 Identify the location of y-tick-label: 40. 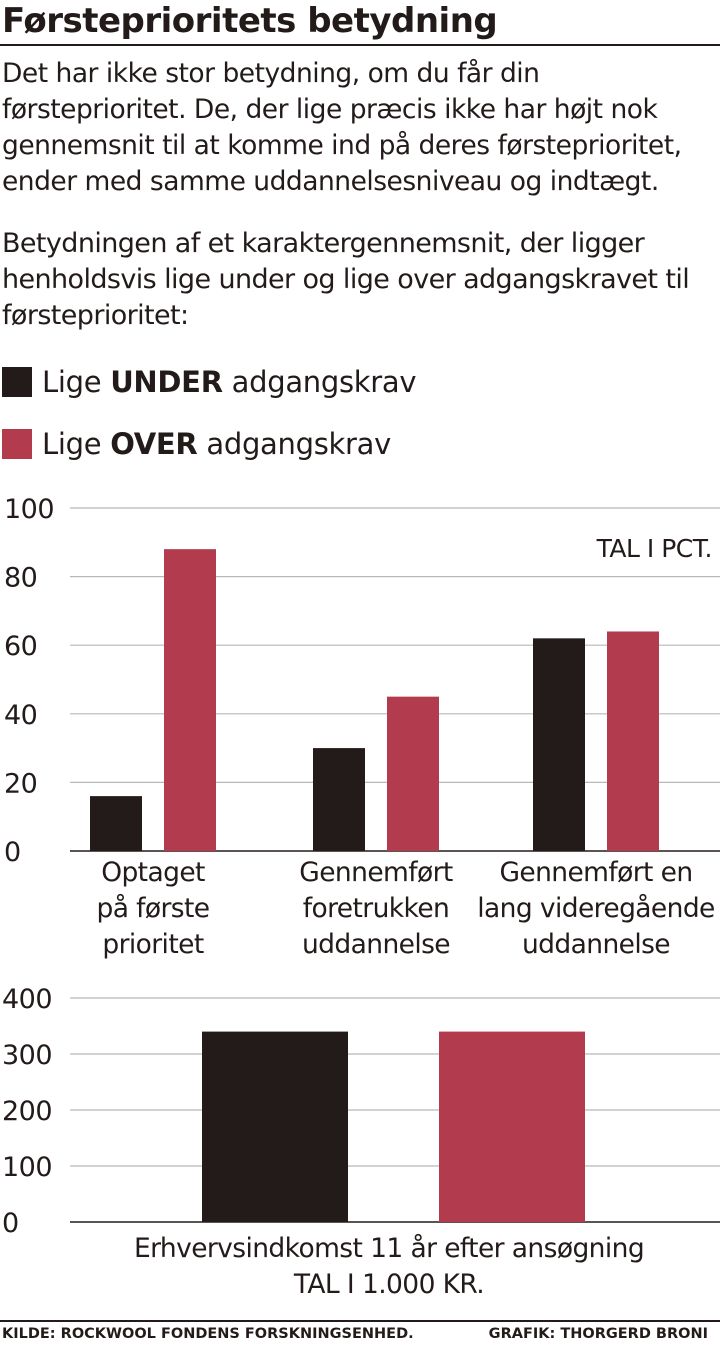
(20, 715).